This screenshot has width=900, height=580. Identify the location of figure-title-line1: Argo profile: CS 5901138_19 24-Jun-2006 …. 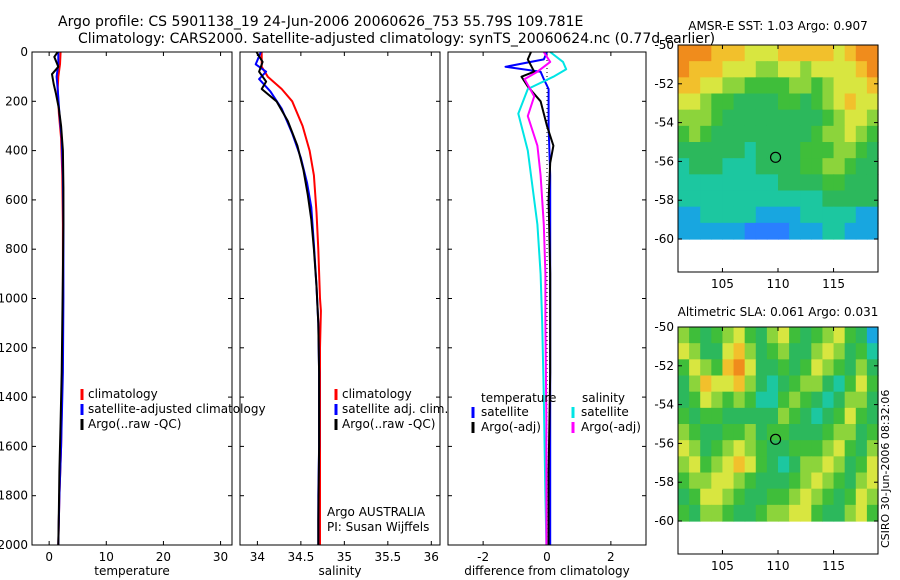
(320, 22).